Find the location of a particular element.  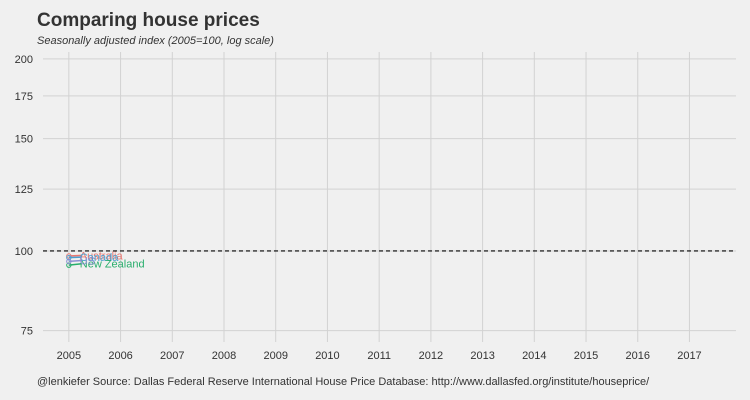

y-tick-label: 75 is located at coordinates (27, 332).